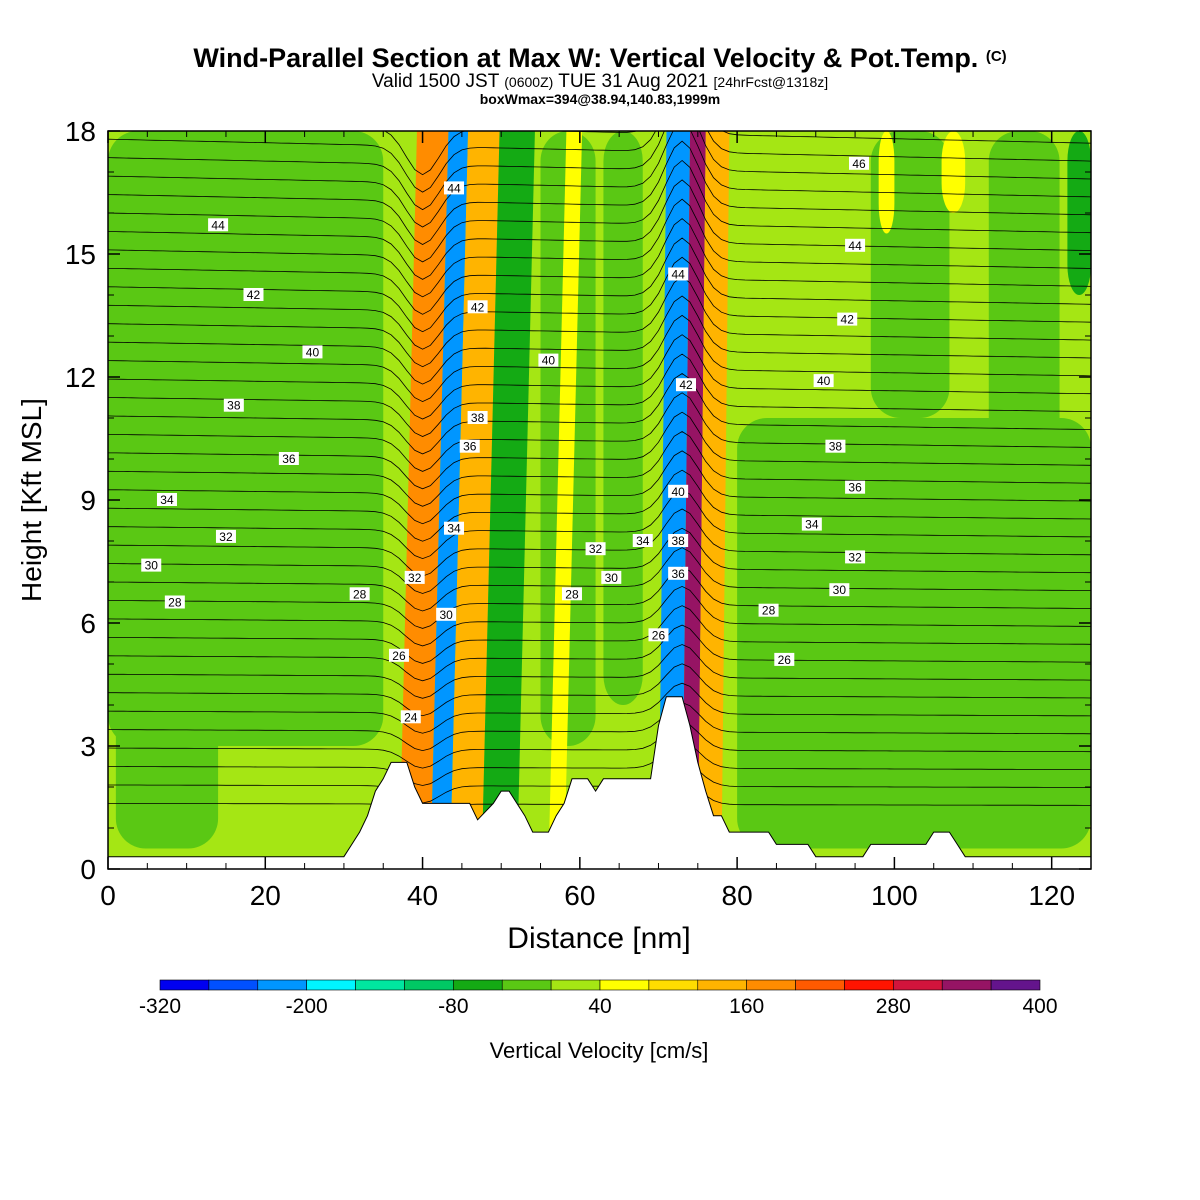  What do you see at coordinates (595, 549) in the screenshot?
I see `theta-label-20: 32` at bounding box center [595, 549].